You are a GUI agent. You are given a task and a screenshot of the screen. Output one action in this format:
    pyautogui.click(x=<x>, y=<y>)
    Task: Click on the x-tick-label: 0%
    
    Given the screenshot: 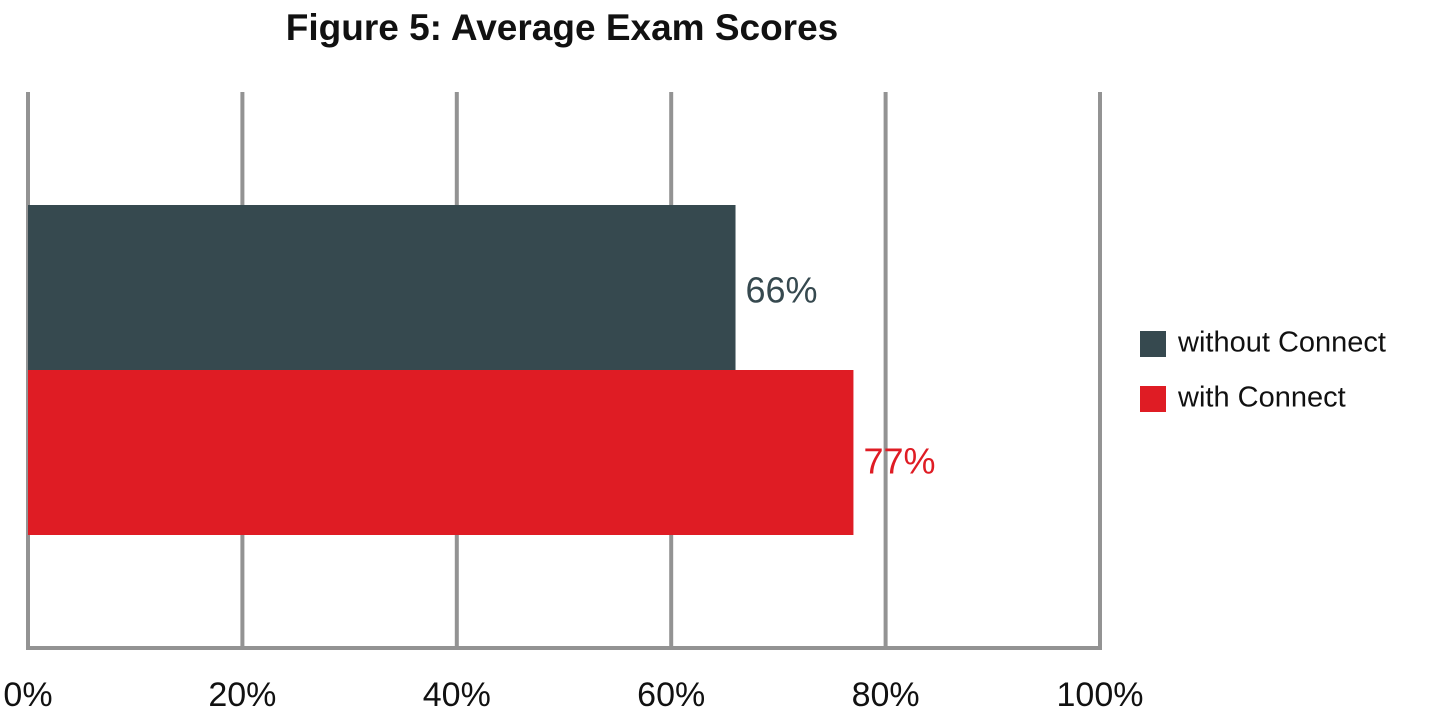 What is the action you would take?
    pyautogui.click(x=27, y=695)
    